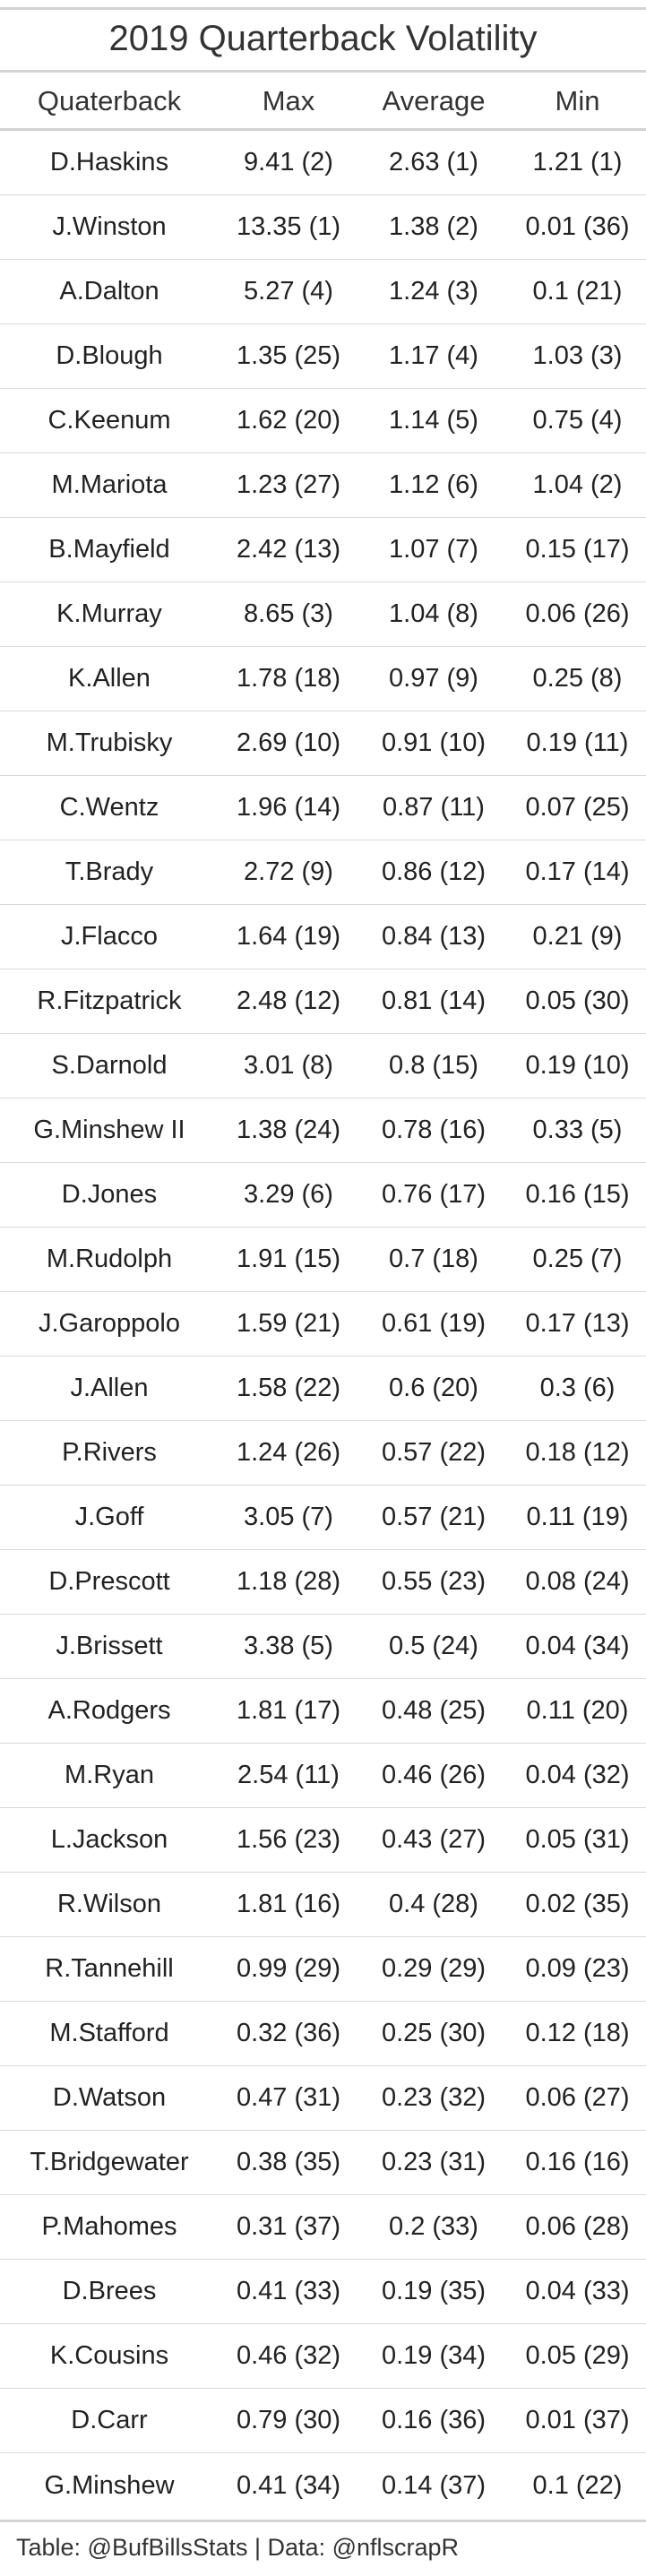 Image resolution: width=646 pixels, height=2576 pixels. I want to click on cell-average: 1.12 (6), so click(433, 484).